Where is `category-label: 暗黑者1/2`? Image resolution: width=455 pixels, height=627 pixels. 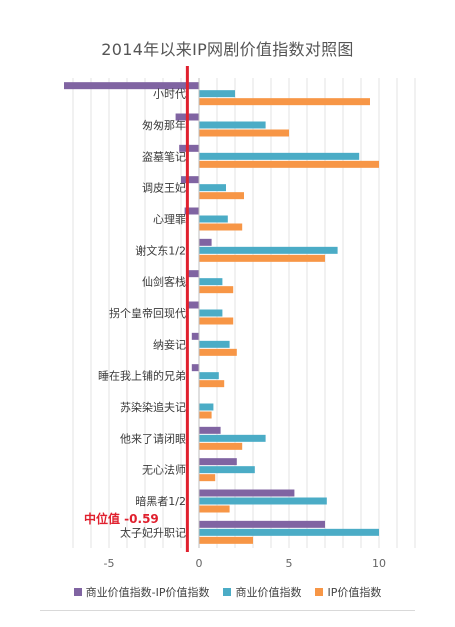
category-label: 暗黑者1/2 is located at coordinates (160, 501).